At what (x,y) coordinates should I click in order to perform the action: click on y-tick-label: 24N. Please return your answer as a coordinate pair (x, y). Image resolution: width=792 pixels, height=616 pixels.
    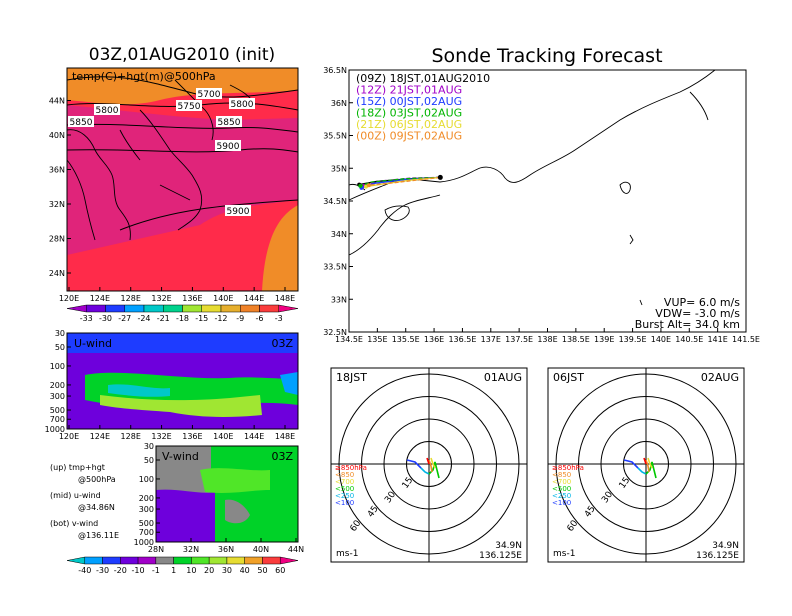
    Looking at the image, I should click on (57, 273).